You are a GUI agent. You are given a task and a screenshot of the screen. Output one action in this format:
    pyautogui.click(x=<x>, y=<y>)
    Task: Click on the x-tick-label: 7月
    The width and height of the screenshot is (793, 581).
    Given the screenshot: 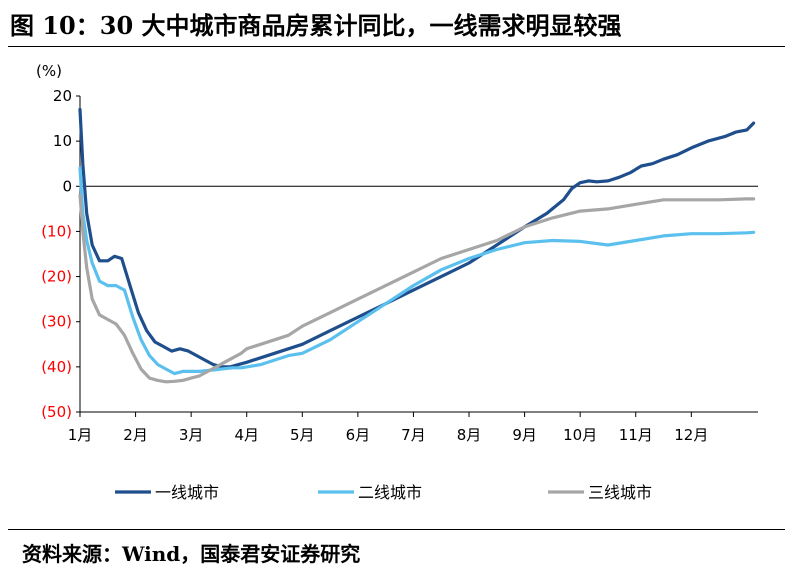 What is the action you would take?
    pyautogui.click(x=413, y=435)
    